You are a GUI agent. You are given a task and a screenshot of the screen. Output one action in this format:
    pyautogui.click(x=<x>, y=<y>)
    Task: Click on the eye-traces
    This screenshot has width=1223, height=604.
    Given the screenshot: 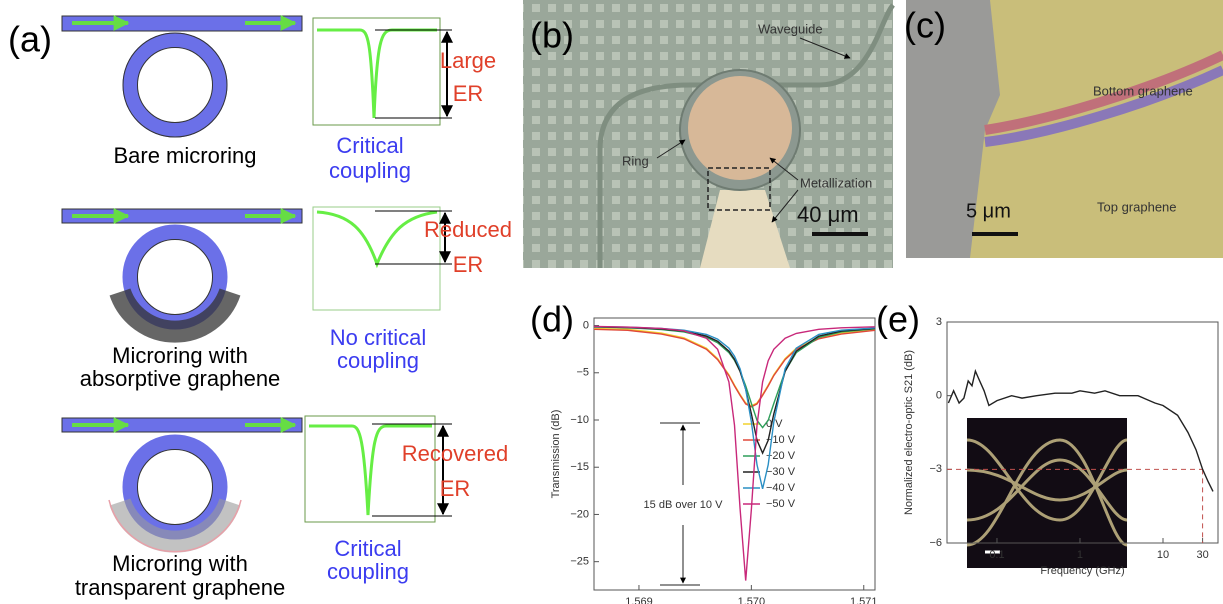 What is the action you would take?
    pyautogui.click(x=1047, y=492)
    